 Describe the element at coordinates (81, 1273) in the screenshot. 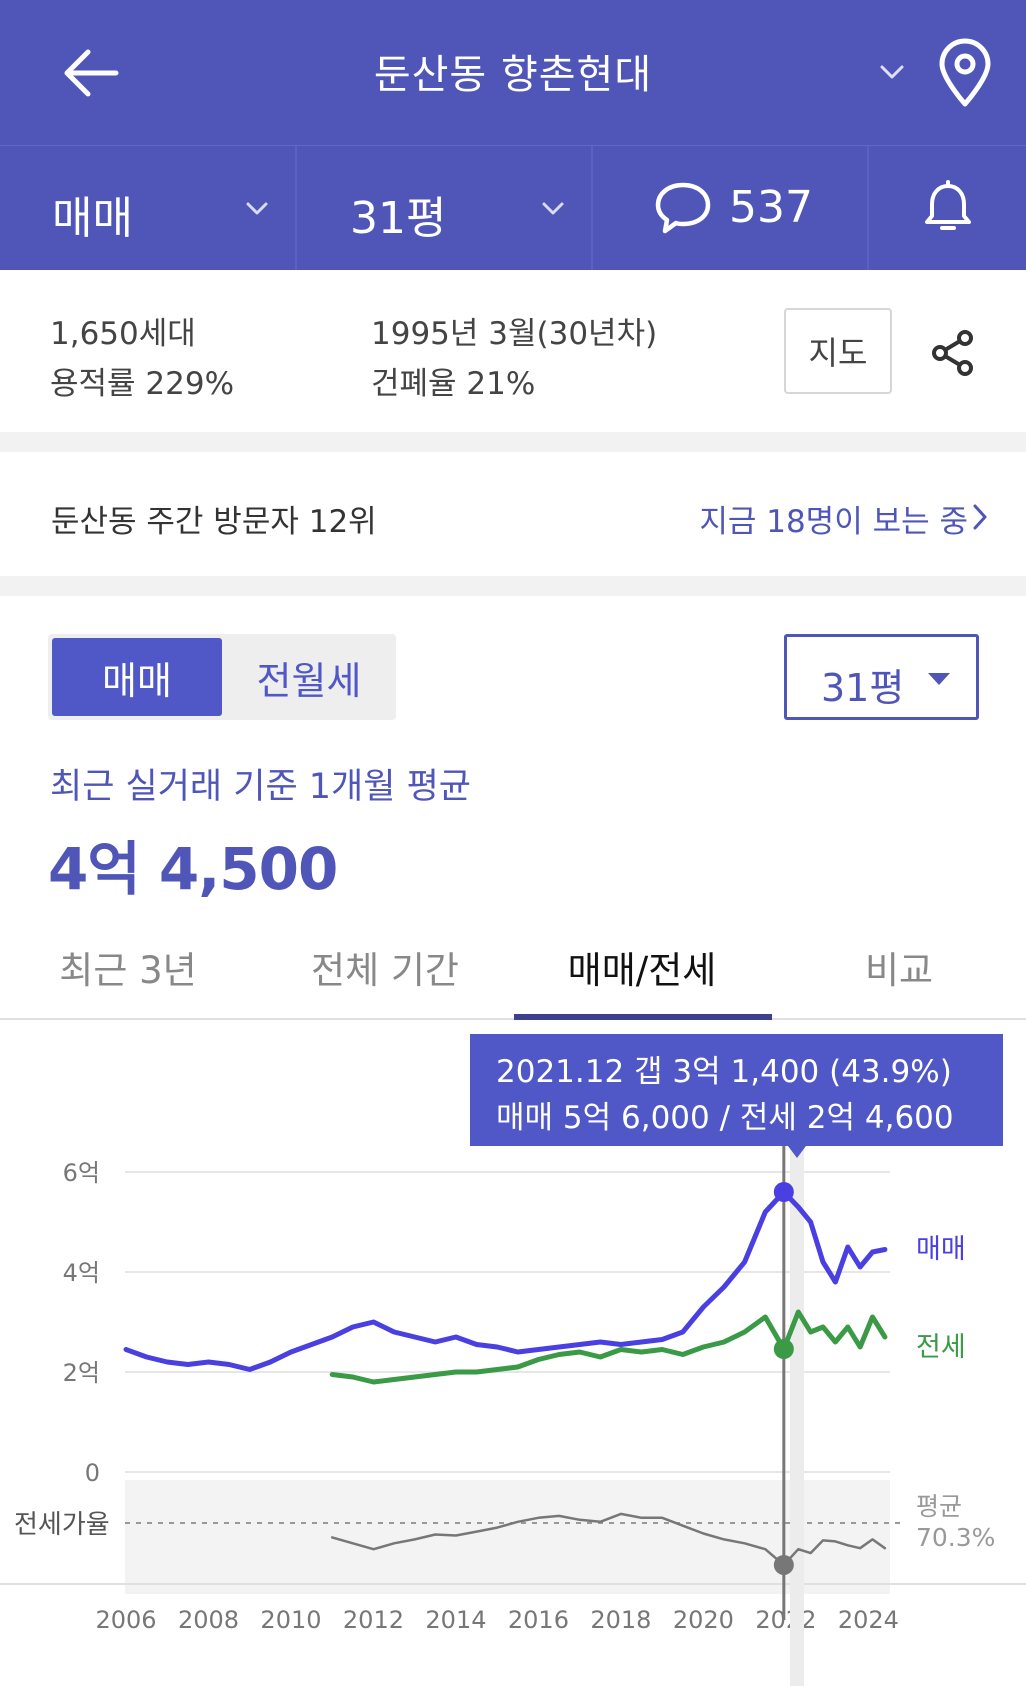

I see `y-tick-label: 4억` at that location.